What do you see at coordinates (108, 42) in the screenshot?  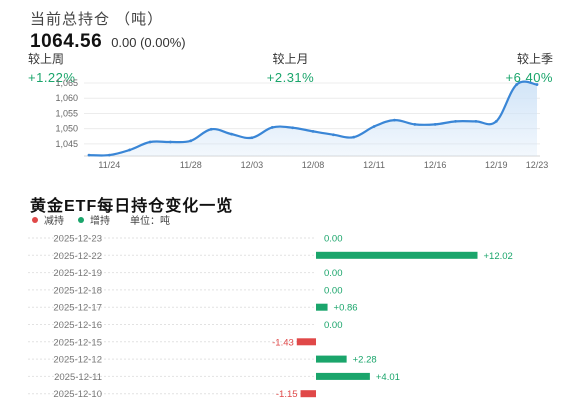 I see `header-value-row: 1064.56 0.00 (0.00%)` at bounding box center [108, 42].